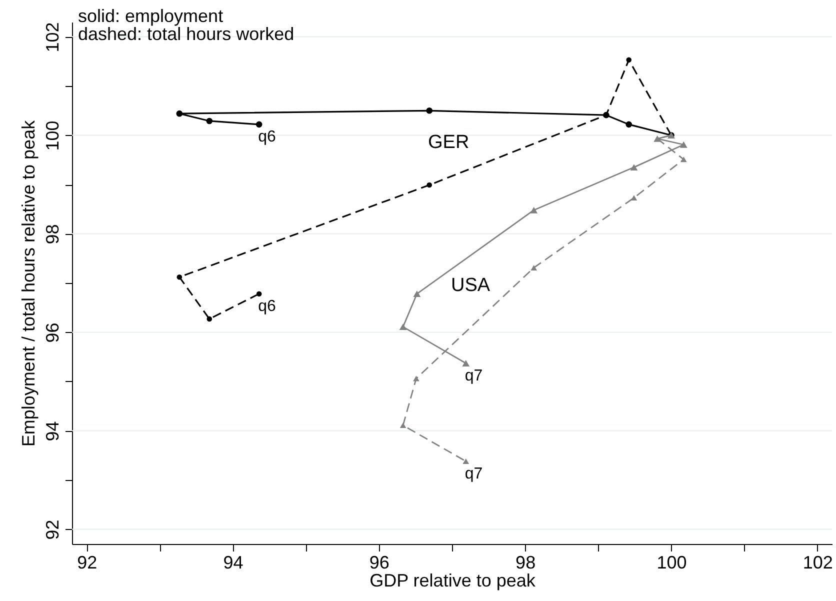  What do you see at coordinates (52, 431) in the screenshot?
I see `y-tick-label: 94` at bounding box center [52, 431].